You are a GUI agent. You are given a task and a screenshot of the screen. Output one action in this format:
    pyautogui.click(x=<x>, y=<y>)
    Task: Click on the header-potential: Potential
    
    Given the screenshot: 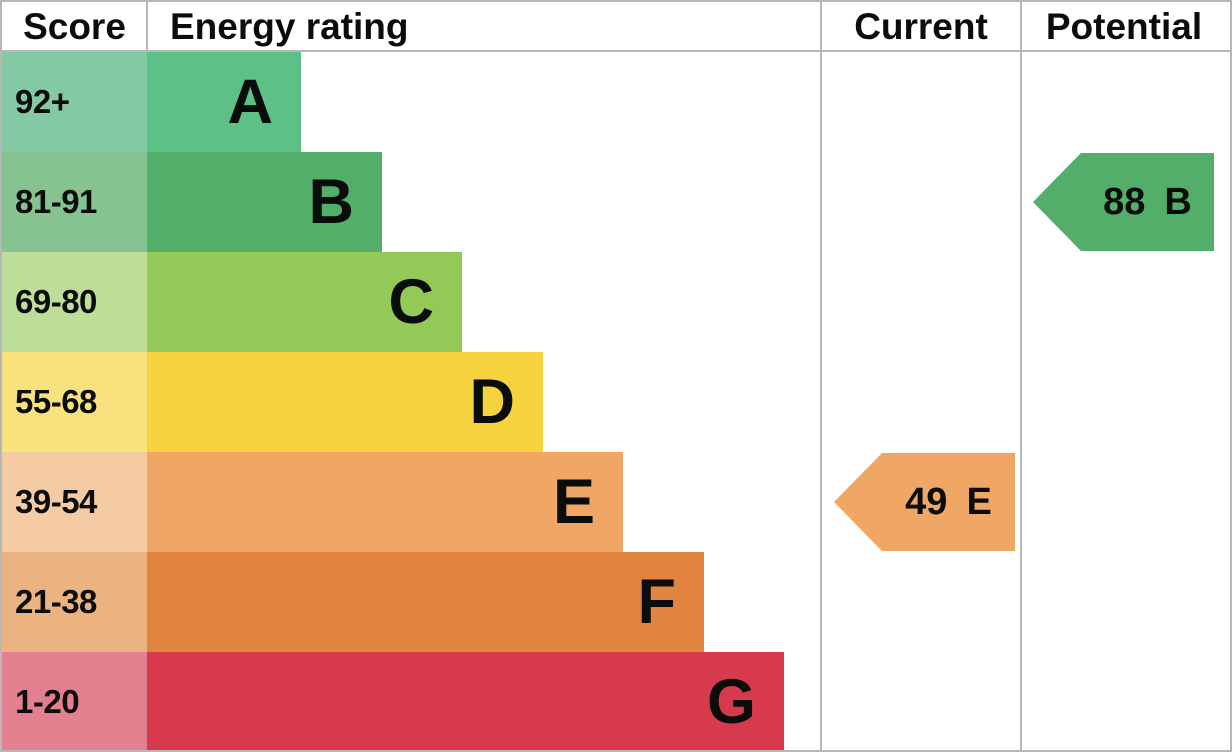 What is the action you would take?
    pyautogui.click(x=1124, y=26)
    